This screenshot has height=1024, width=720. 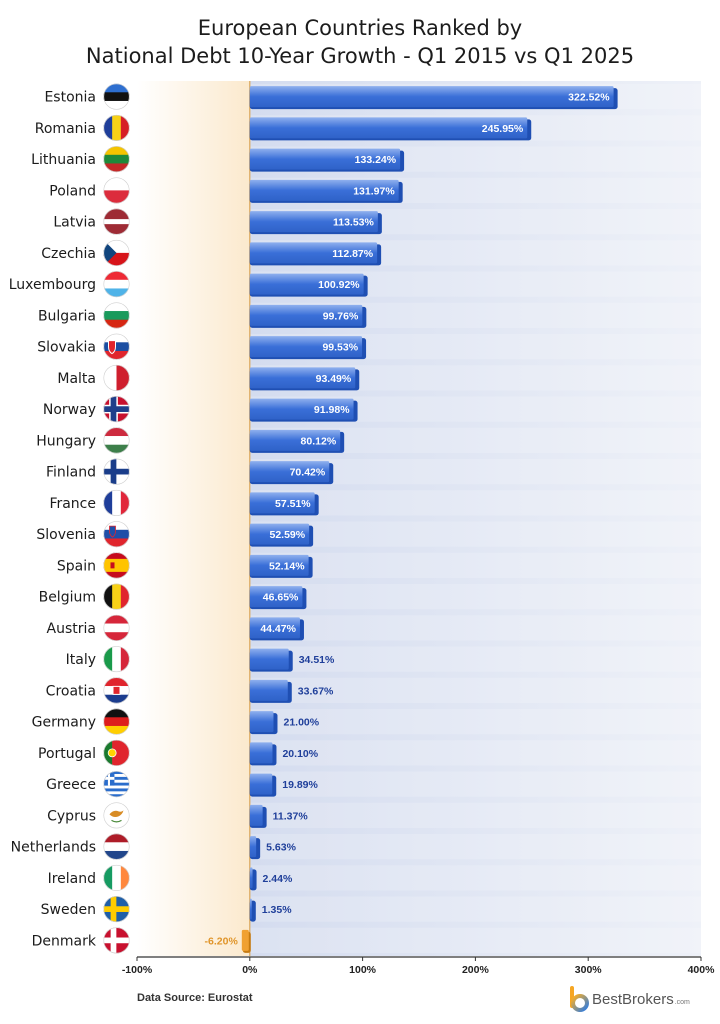 I want to click on flag-portugal-icon, so click(x=116, y=752).